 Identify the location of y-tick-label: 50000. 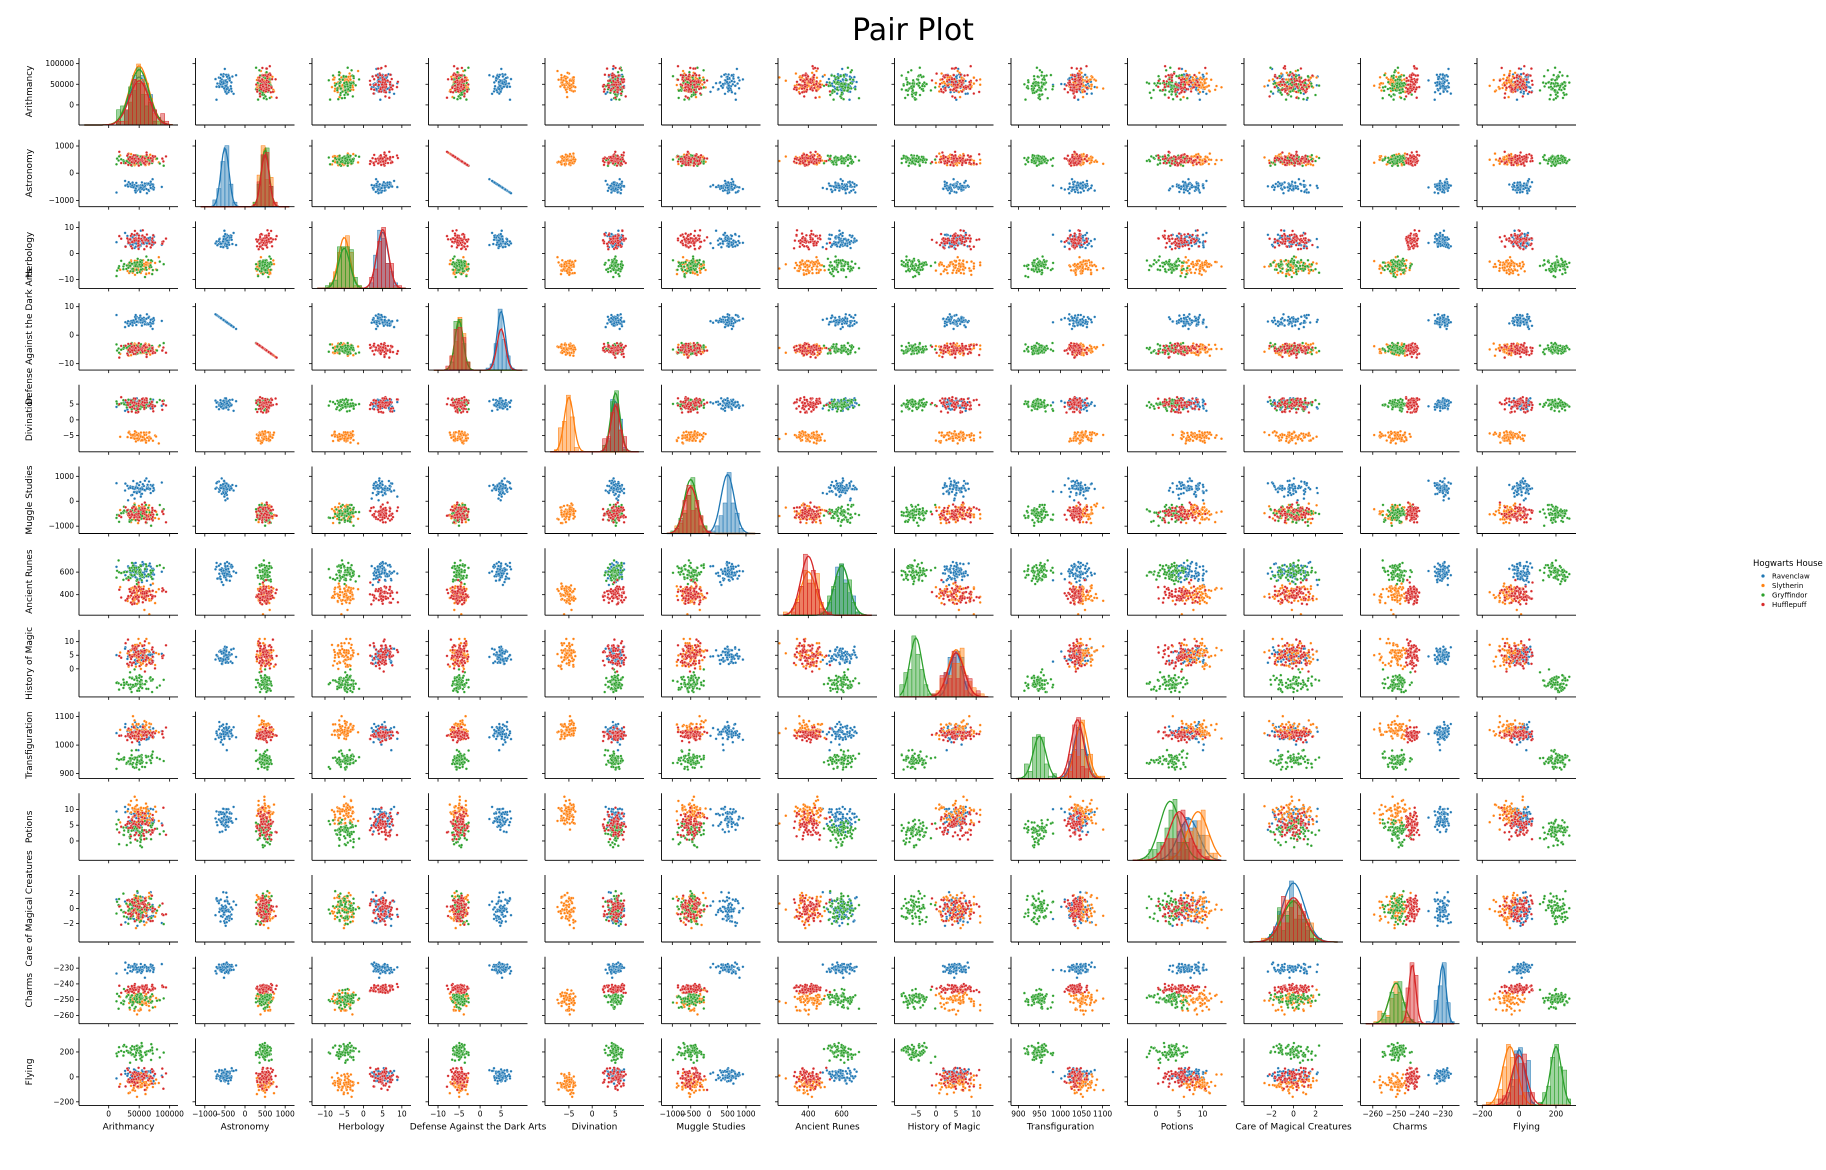
(62, 84).